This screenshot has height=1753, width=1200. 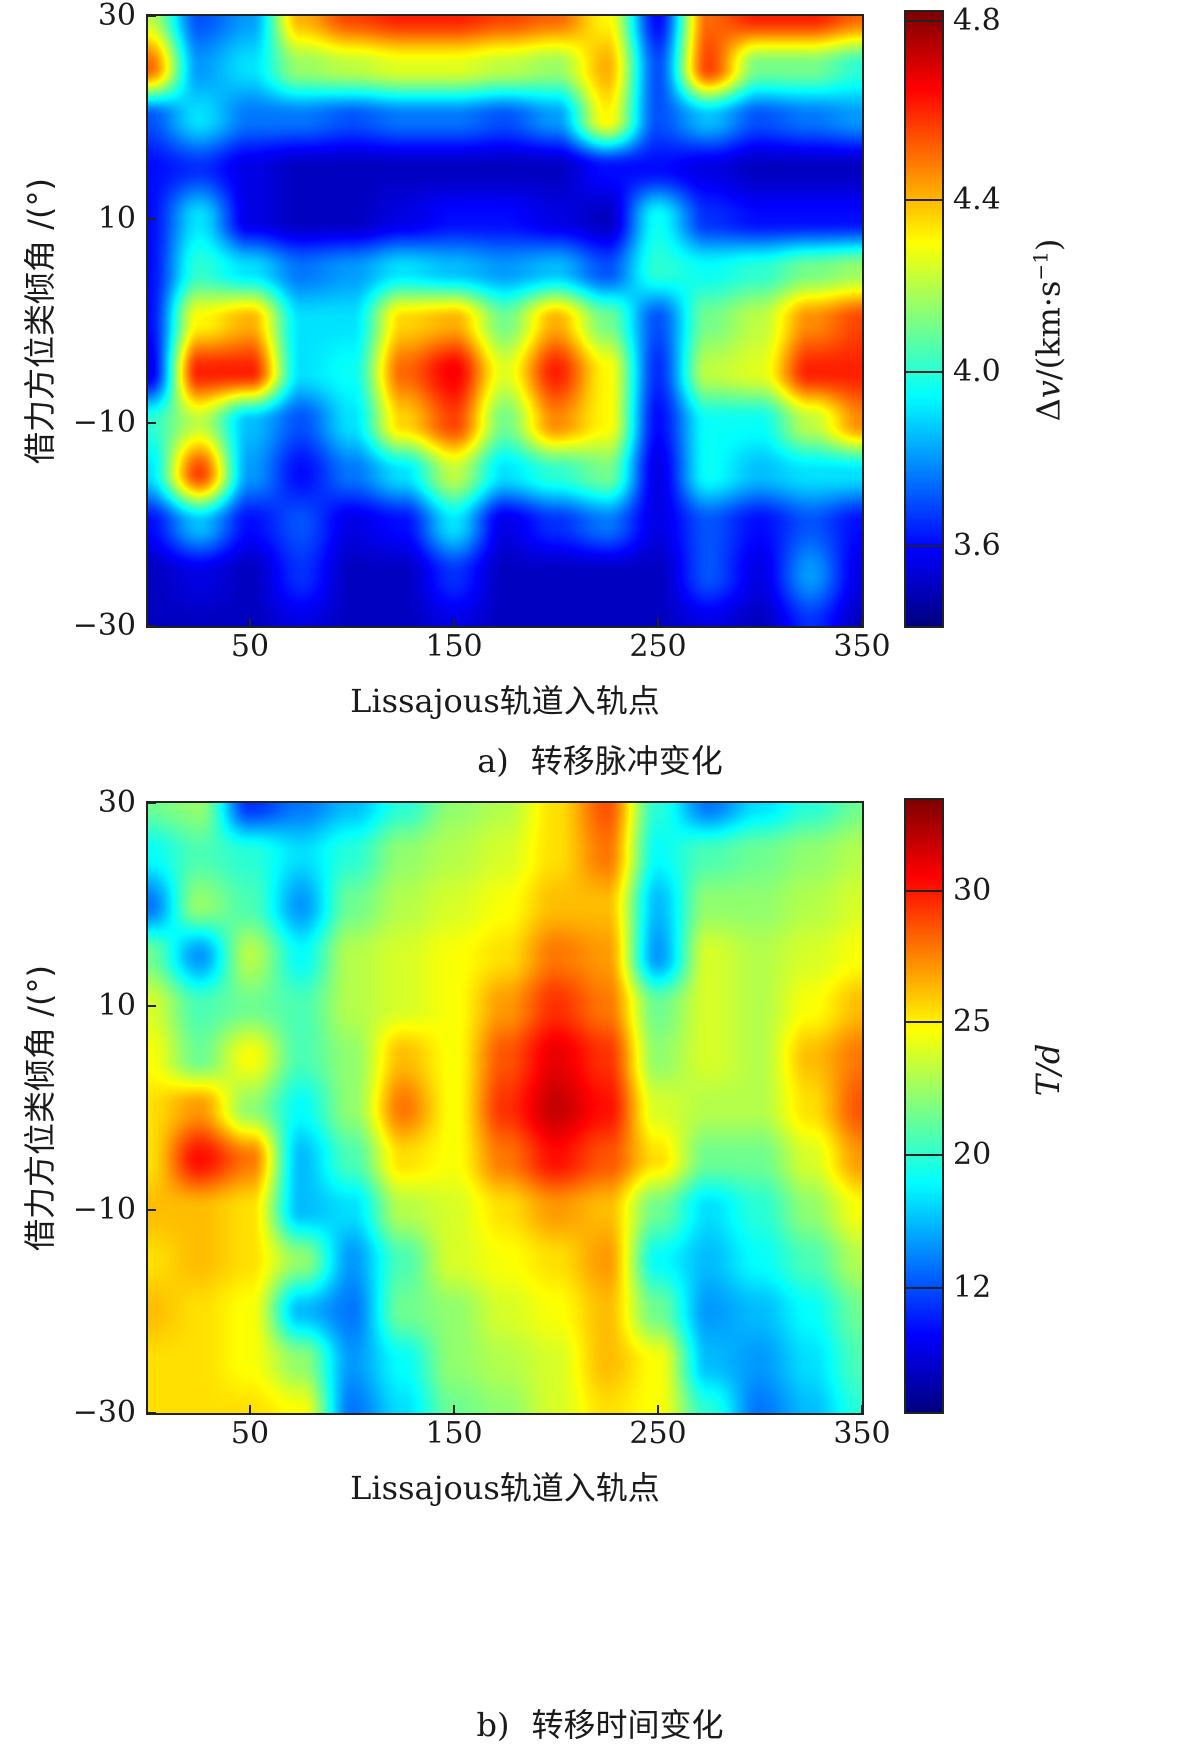 I want to click on colorbar-tick-label-a-2: 4.0, so click(x=977, y=372).